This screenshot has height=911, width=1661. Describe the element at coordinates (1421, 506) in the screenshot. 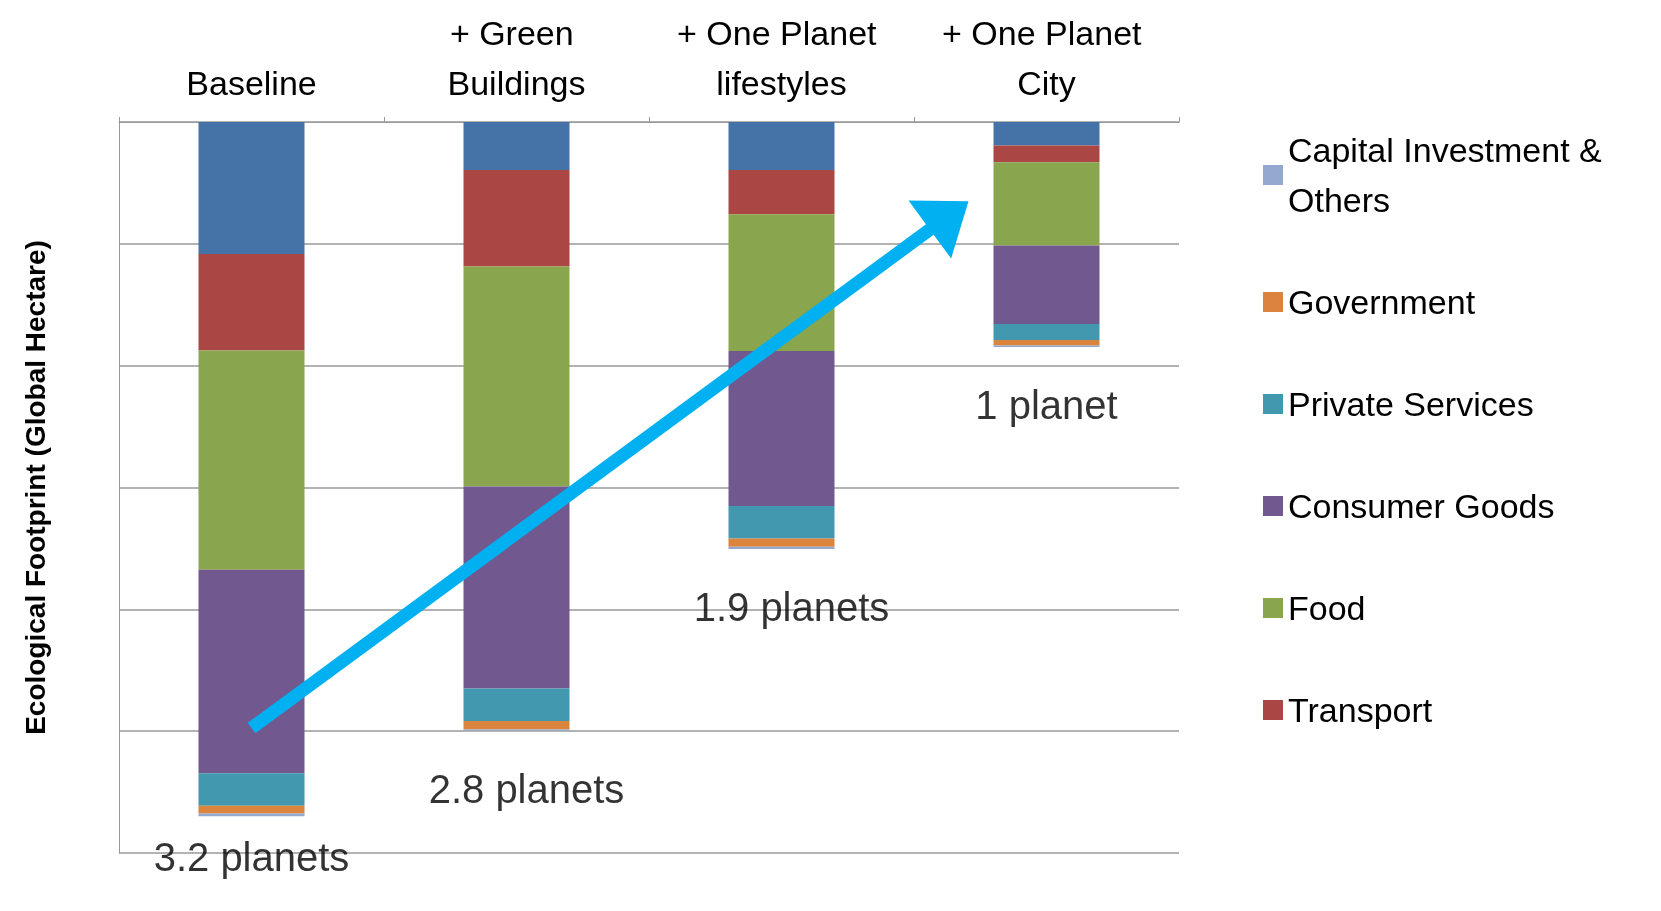

I see `legend-label: Consumer Goods` at that location.